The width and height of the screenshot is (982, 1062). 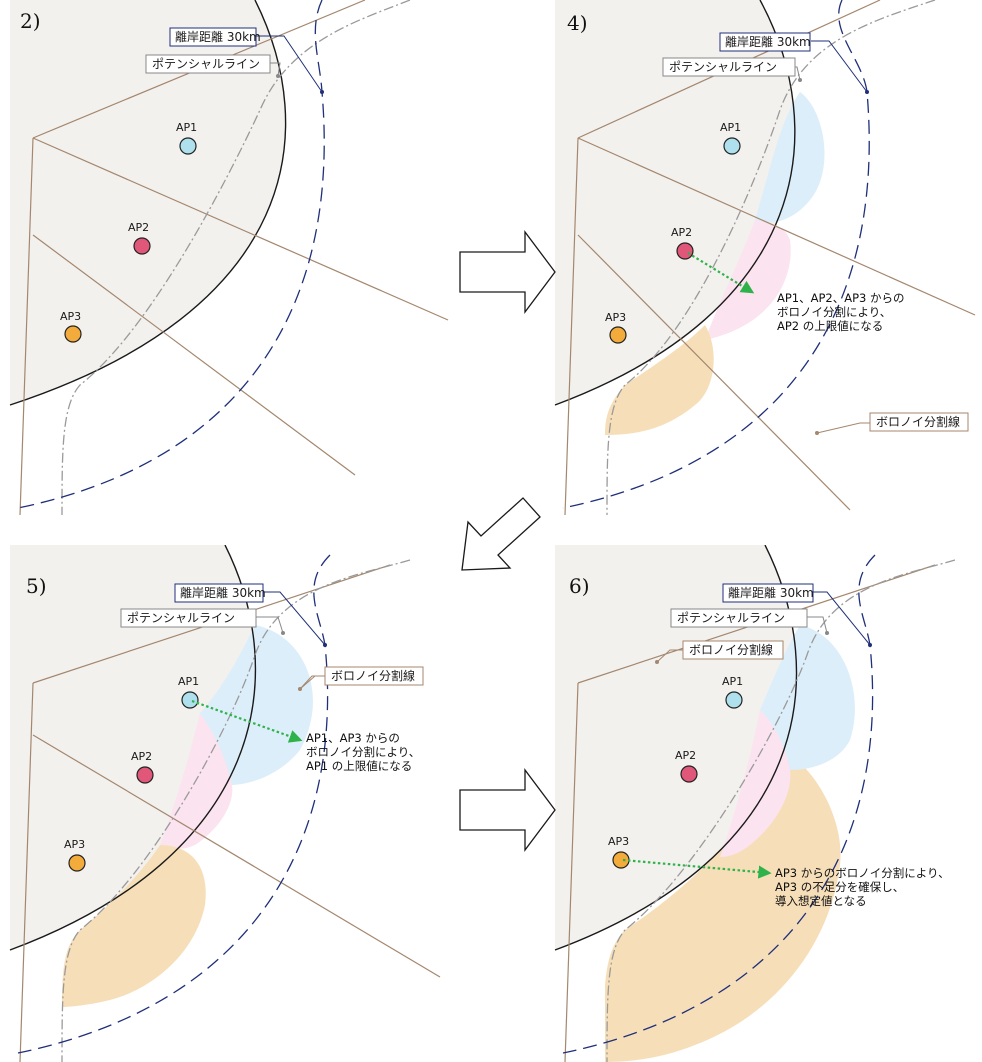 What do you see at coordinates (821, 901) in the screenshot?
I see `note-line-3: 導入想定値となる` at bounding box center [821, 901].